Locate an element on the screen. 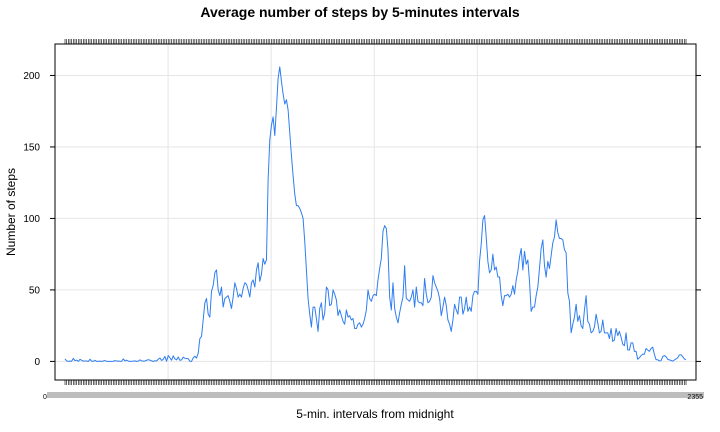 The image size is (720, 432). x-tick-label-band is located at coordinates (375, 395).